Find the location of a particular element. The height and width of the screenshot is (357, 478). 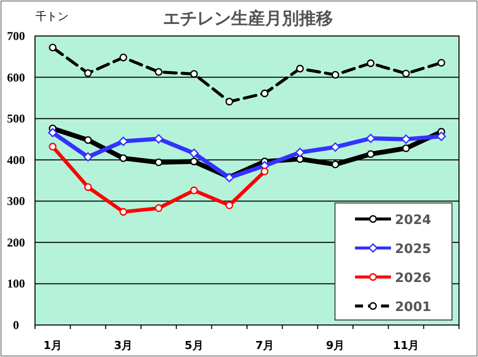

y-tick-label: 200 is located at coordinates (16, 242).